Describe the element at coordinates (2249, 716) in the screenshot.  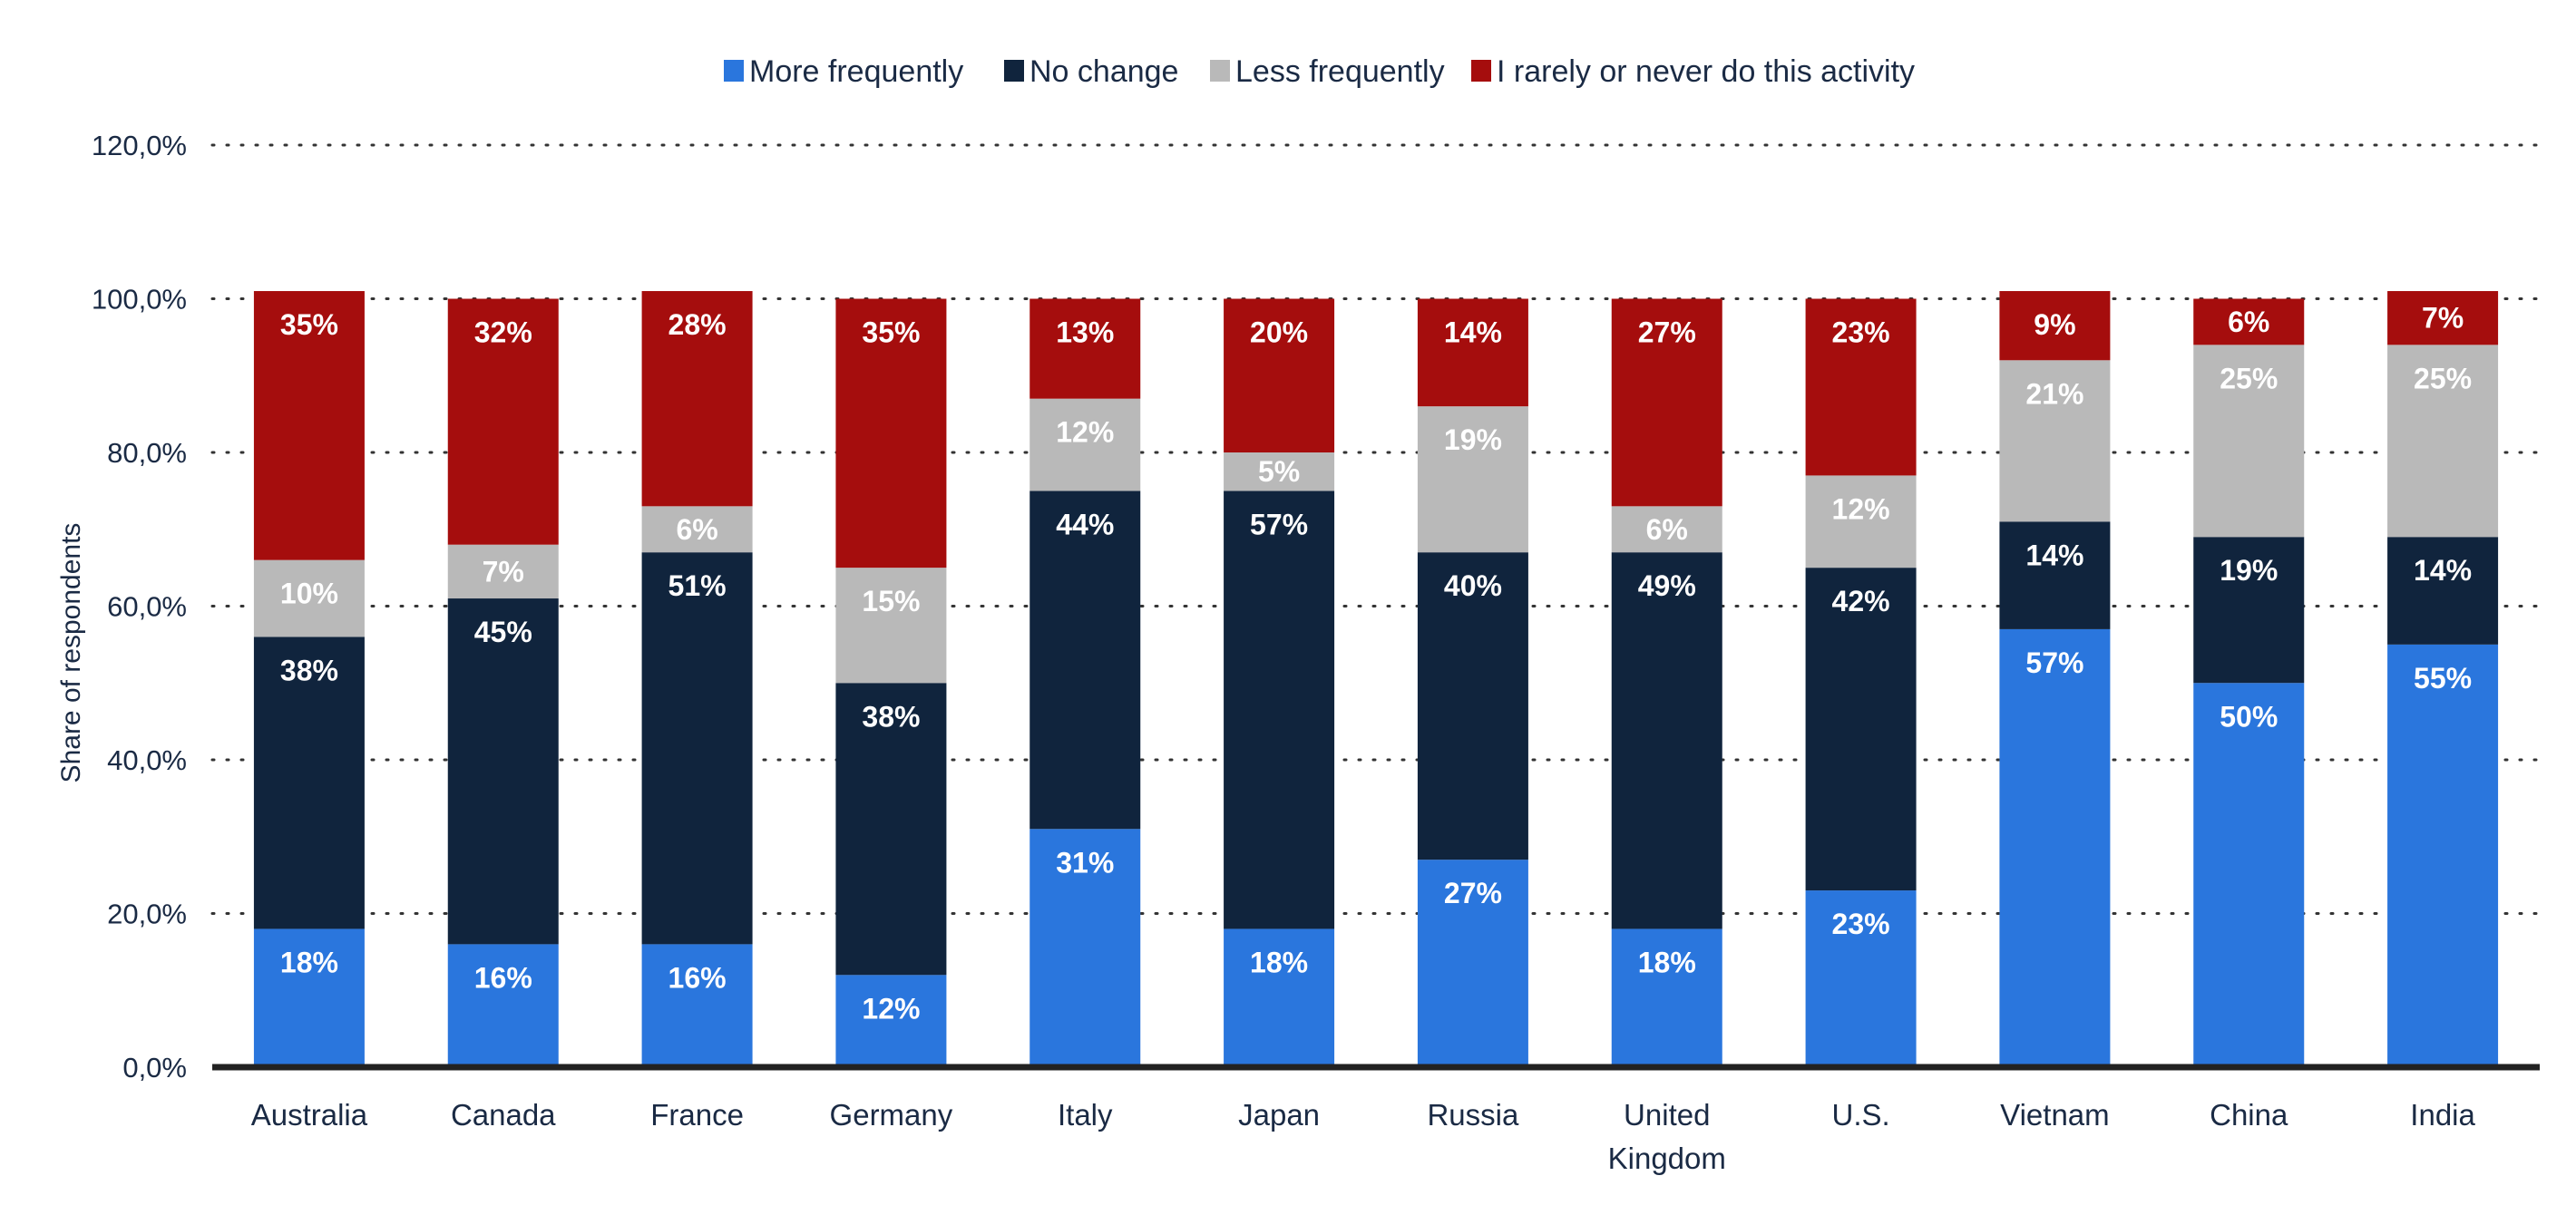
I see `data-label: 50%` at that location.